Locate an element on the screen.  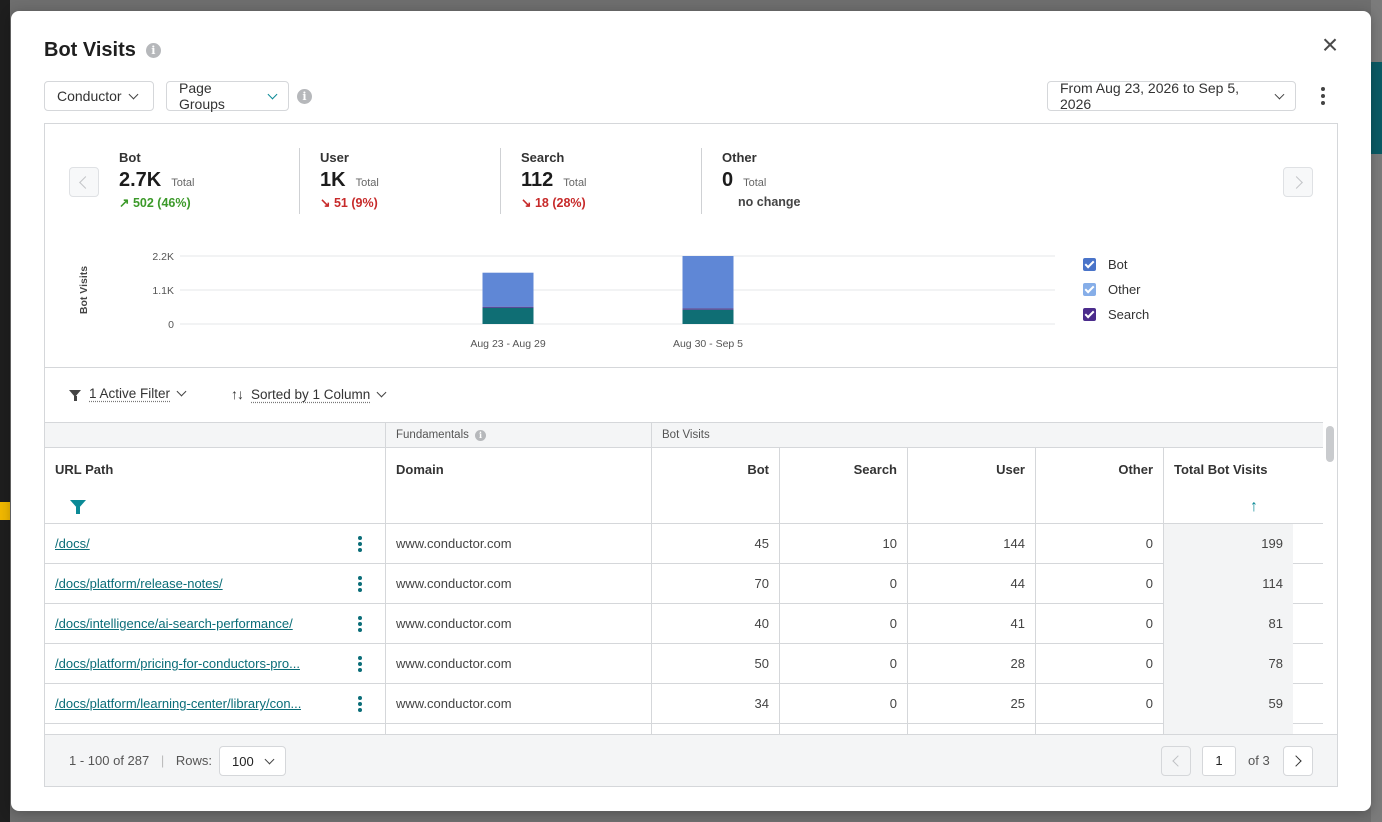
kpi-prev-button is located at coordinates (84, 182).